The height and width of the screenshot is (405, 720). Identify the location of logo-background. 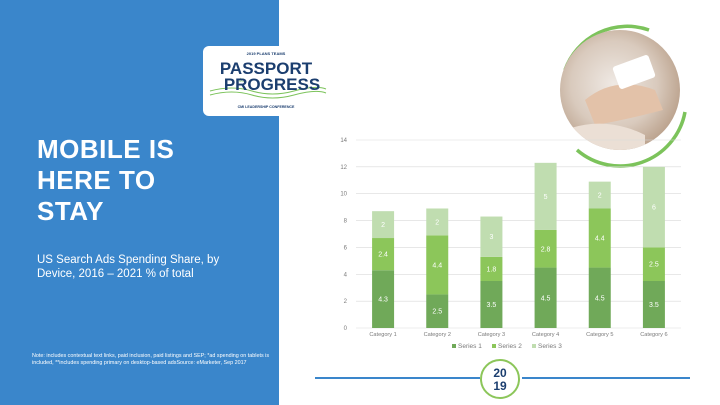
(266, 81).